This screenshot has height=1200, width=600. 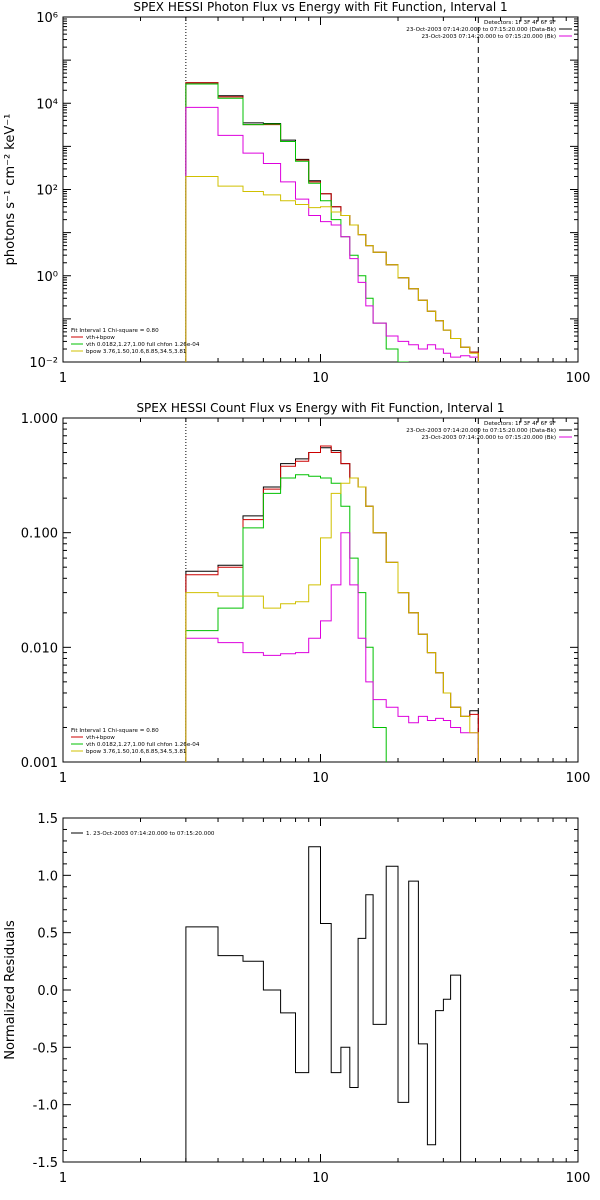 I want to click on y-tick-label: 0.5, so click(x=47, y=934).